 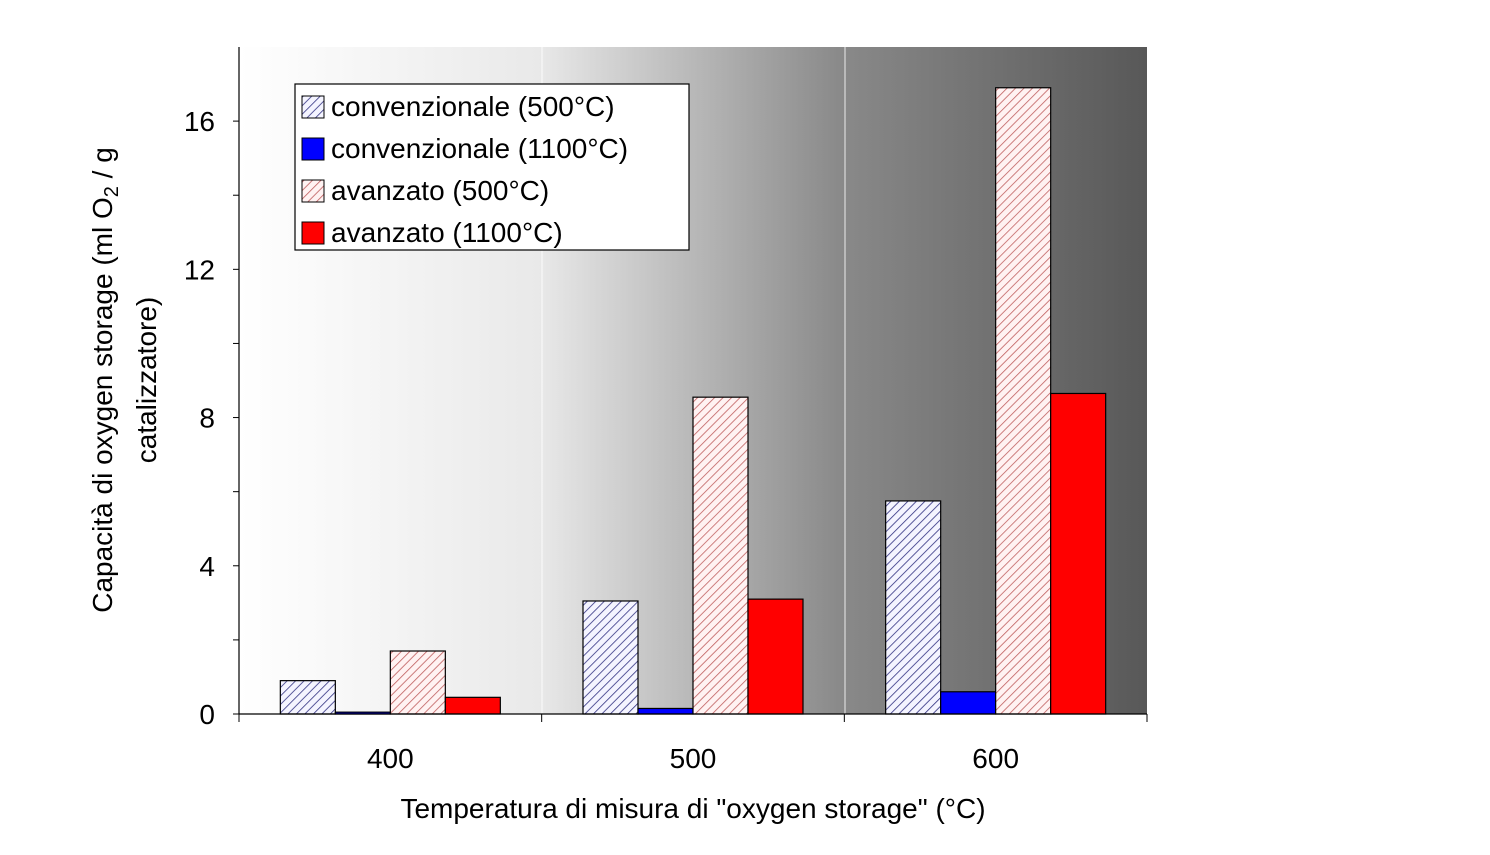 What do you see at coordinates (207, 566) in the screenshot?
I see `y-tick-label: 4` at bounding box center [207, 566].